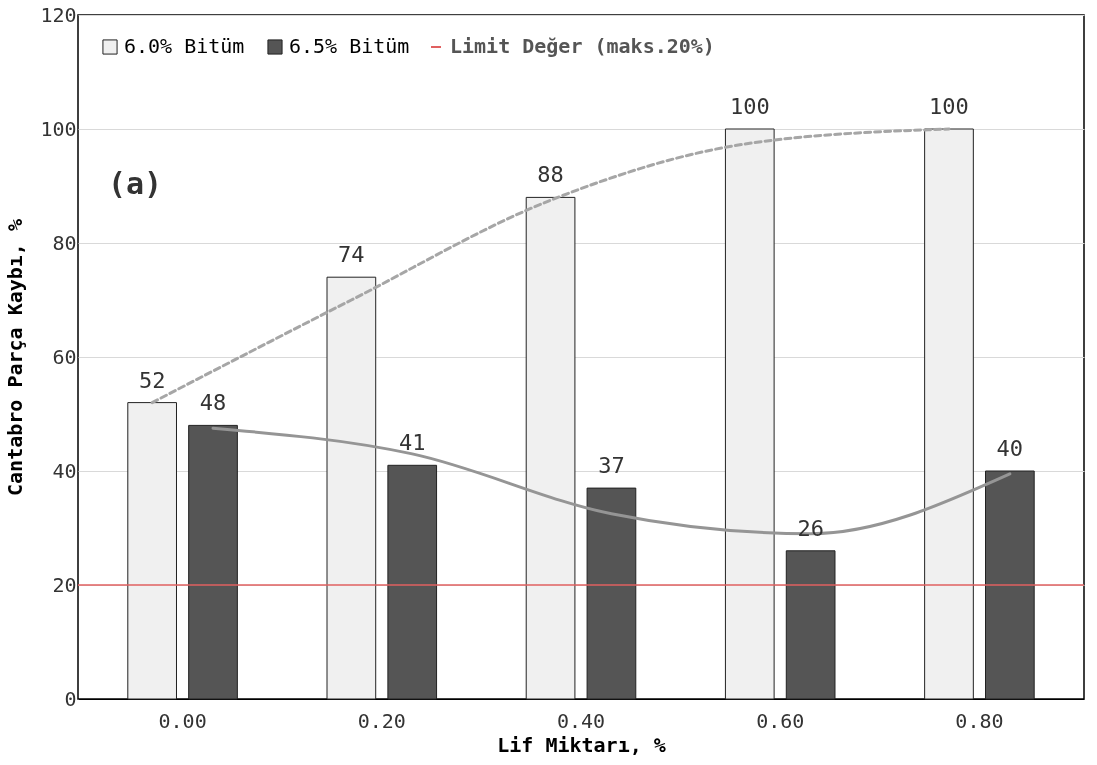 Image resolution: width=1097 pixels, height=765 pixels. I want to click on data-label: 74, so click(351, 255).